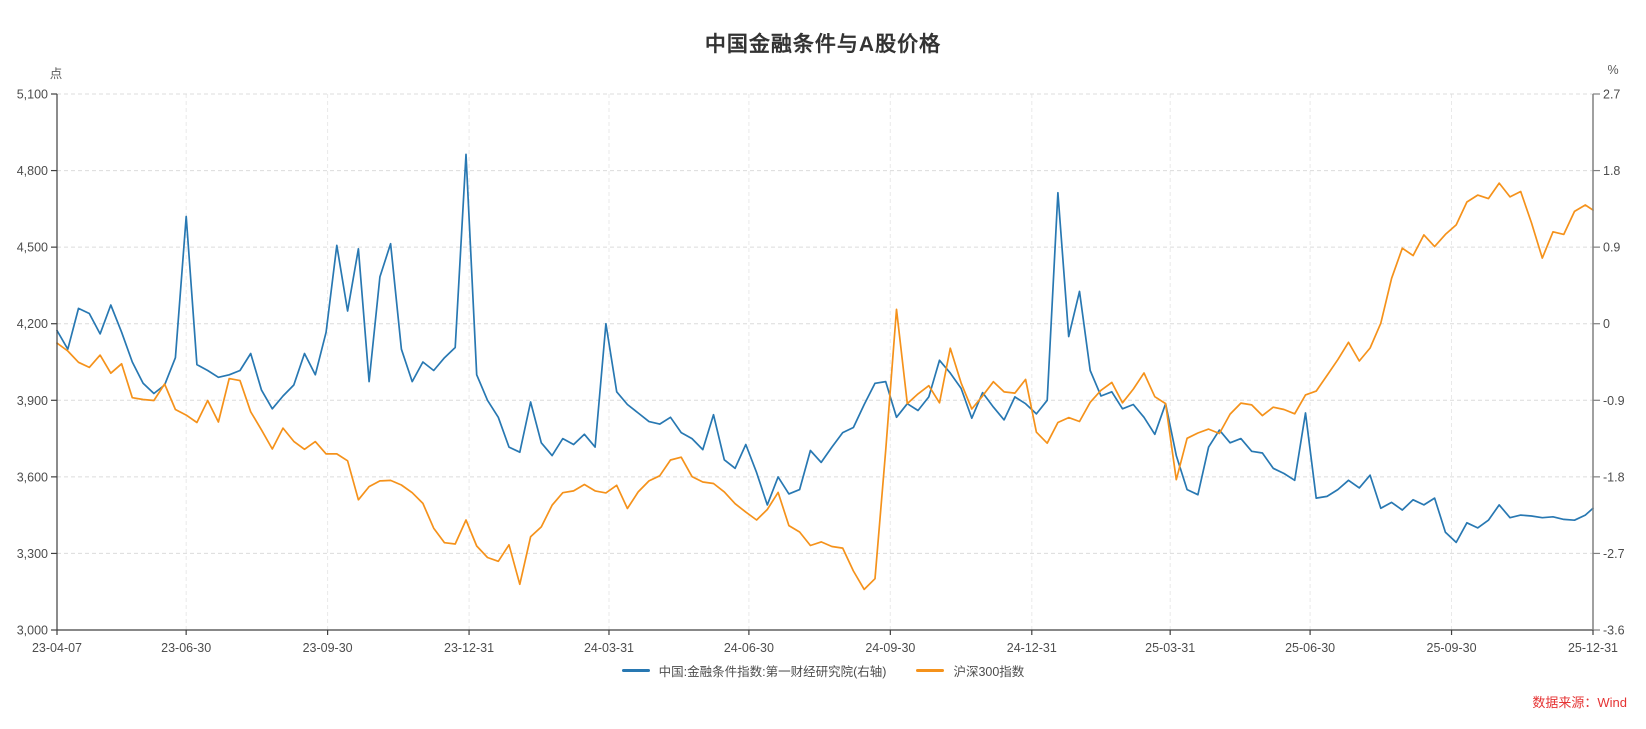 The height and width of the screenshot is (729, 1646). Describe the element at coordinates (32, 248) in the screenshot. I see `left-axis-tick-label: 4,500` at that location.